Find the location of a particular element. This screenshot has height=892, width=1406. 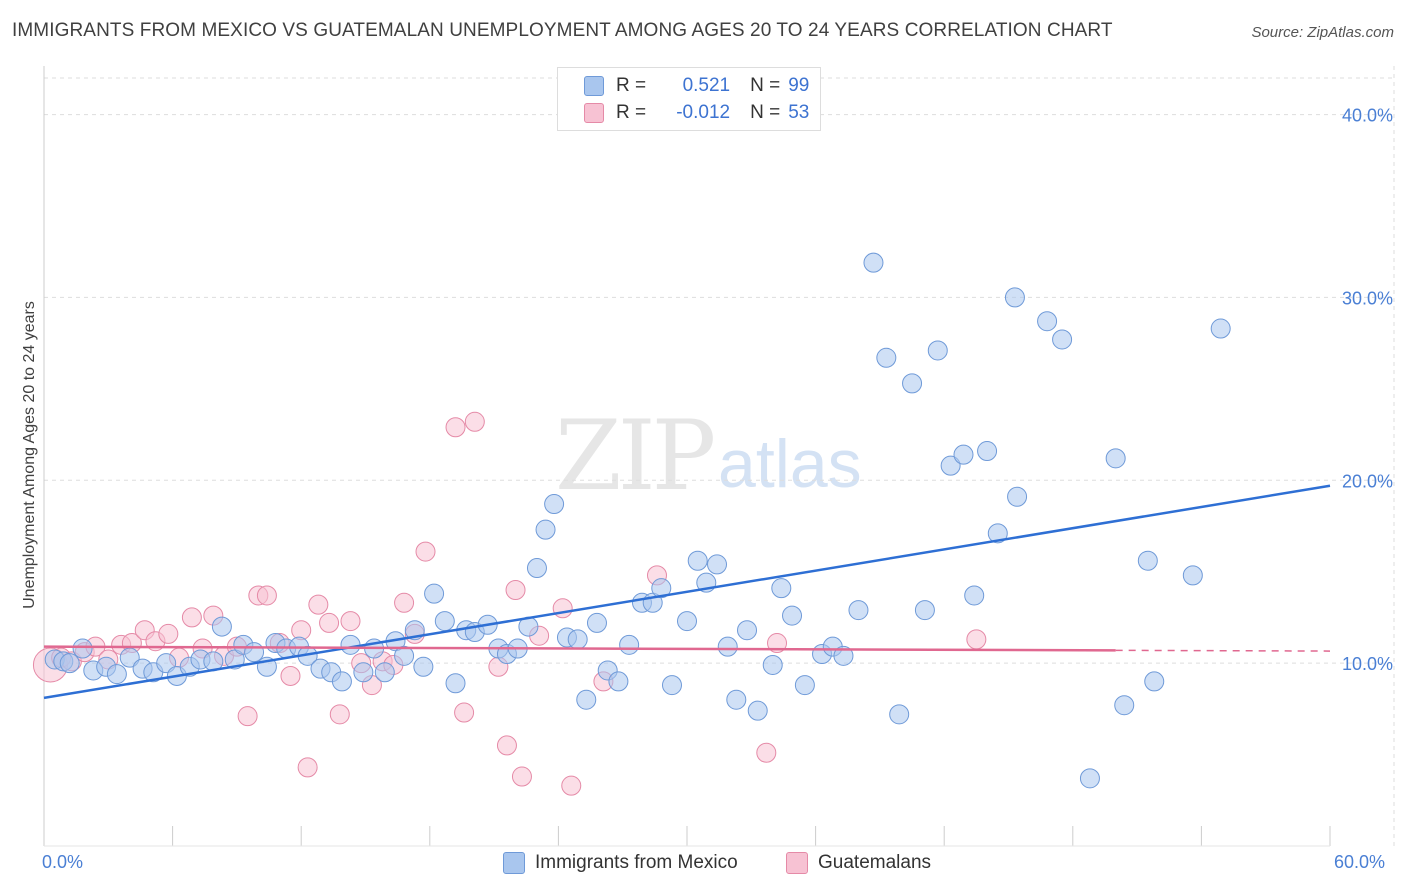

legend-item-mexico: Immigrants from Mexico is located at coordinates (620, 863).